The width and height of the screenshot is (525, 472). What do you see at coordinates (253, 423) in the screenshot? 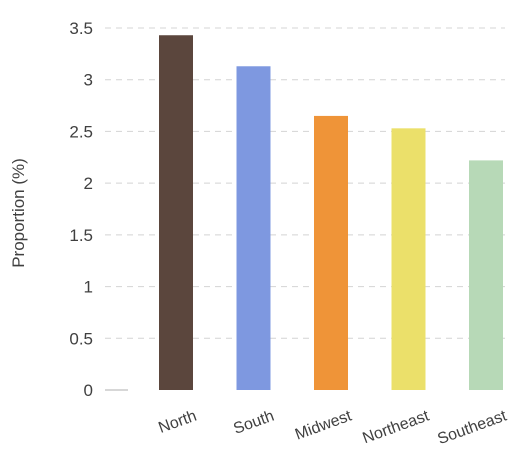
I see `x-tick-label: South` at bounding box center [253, 423].